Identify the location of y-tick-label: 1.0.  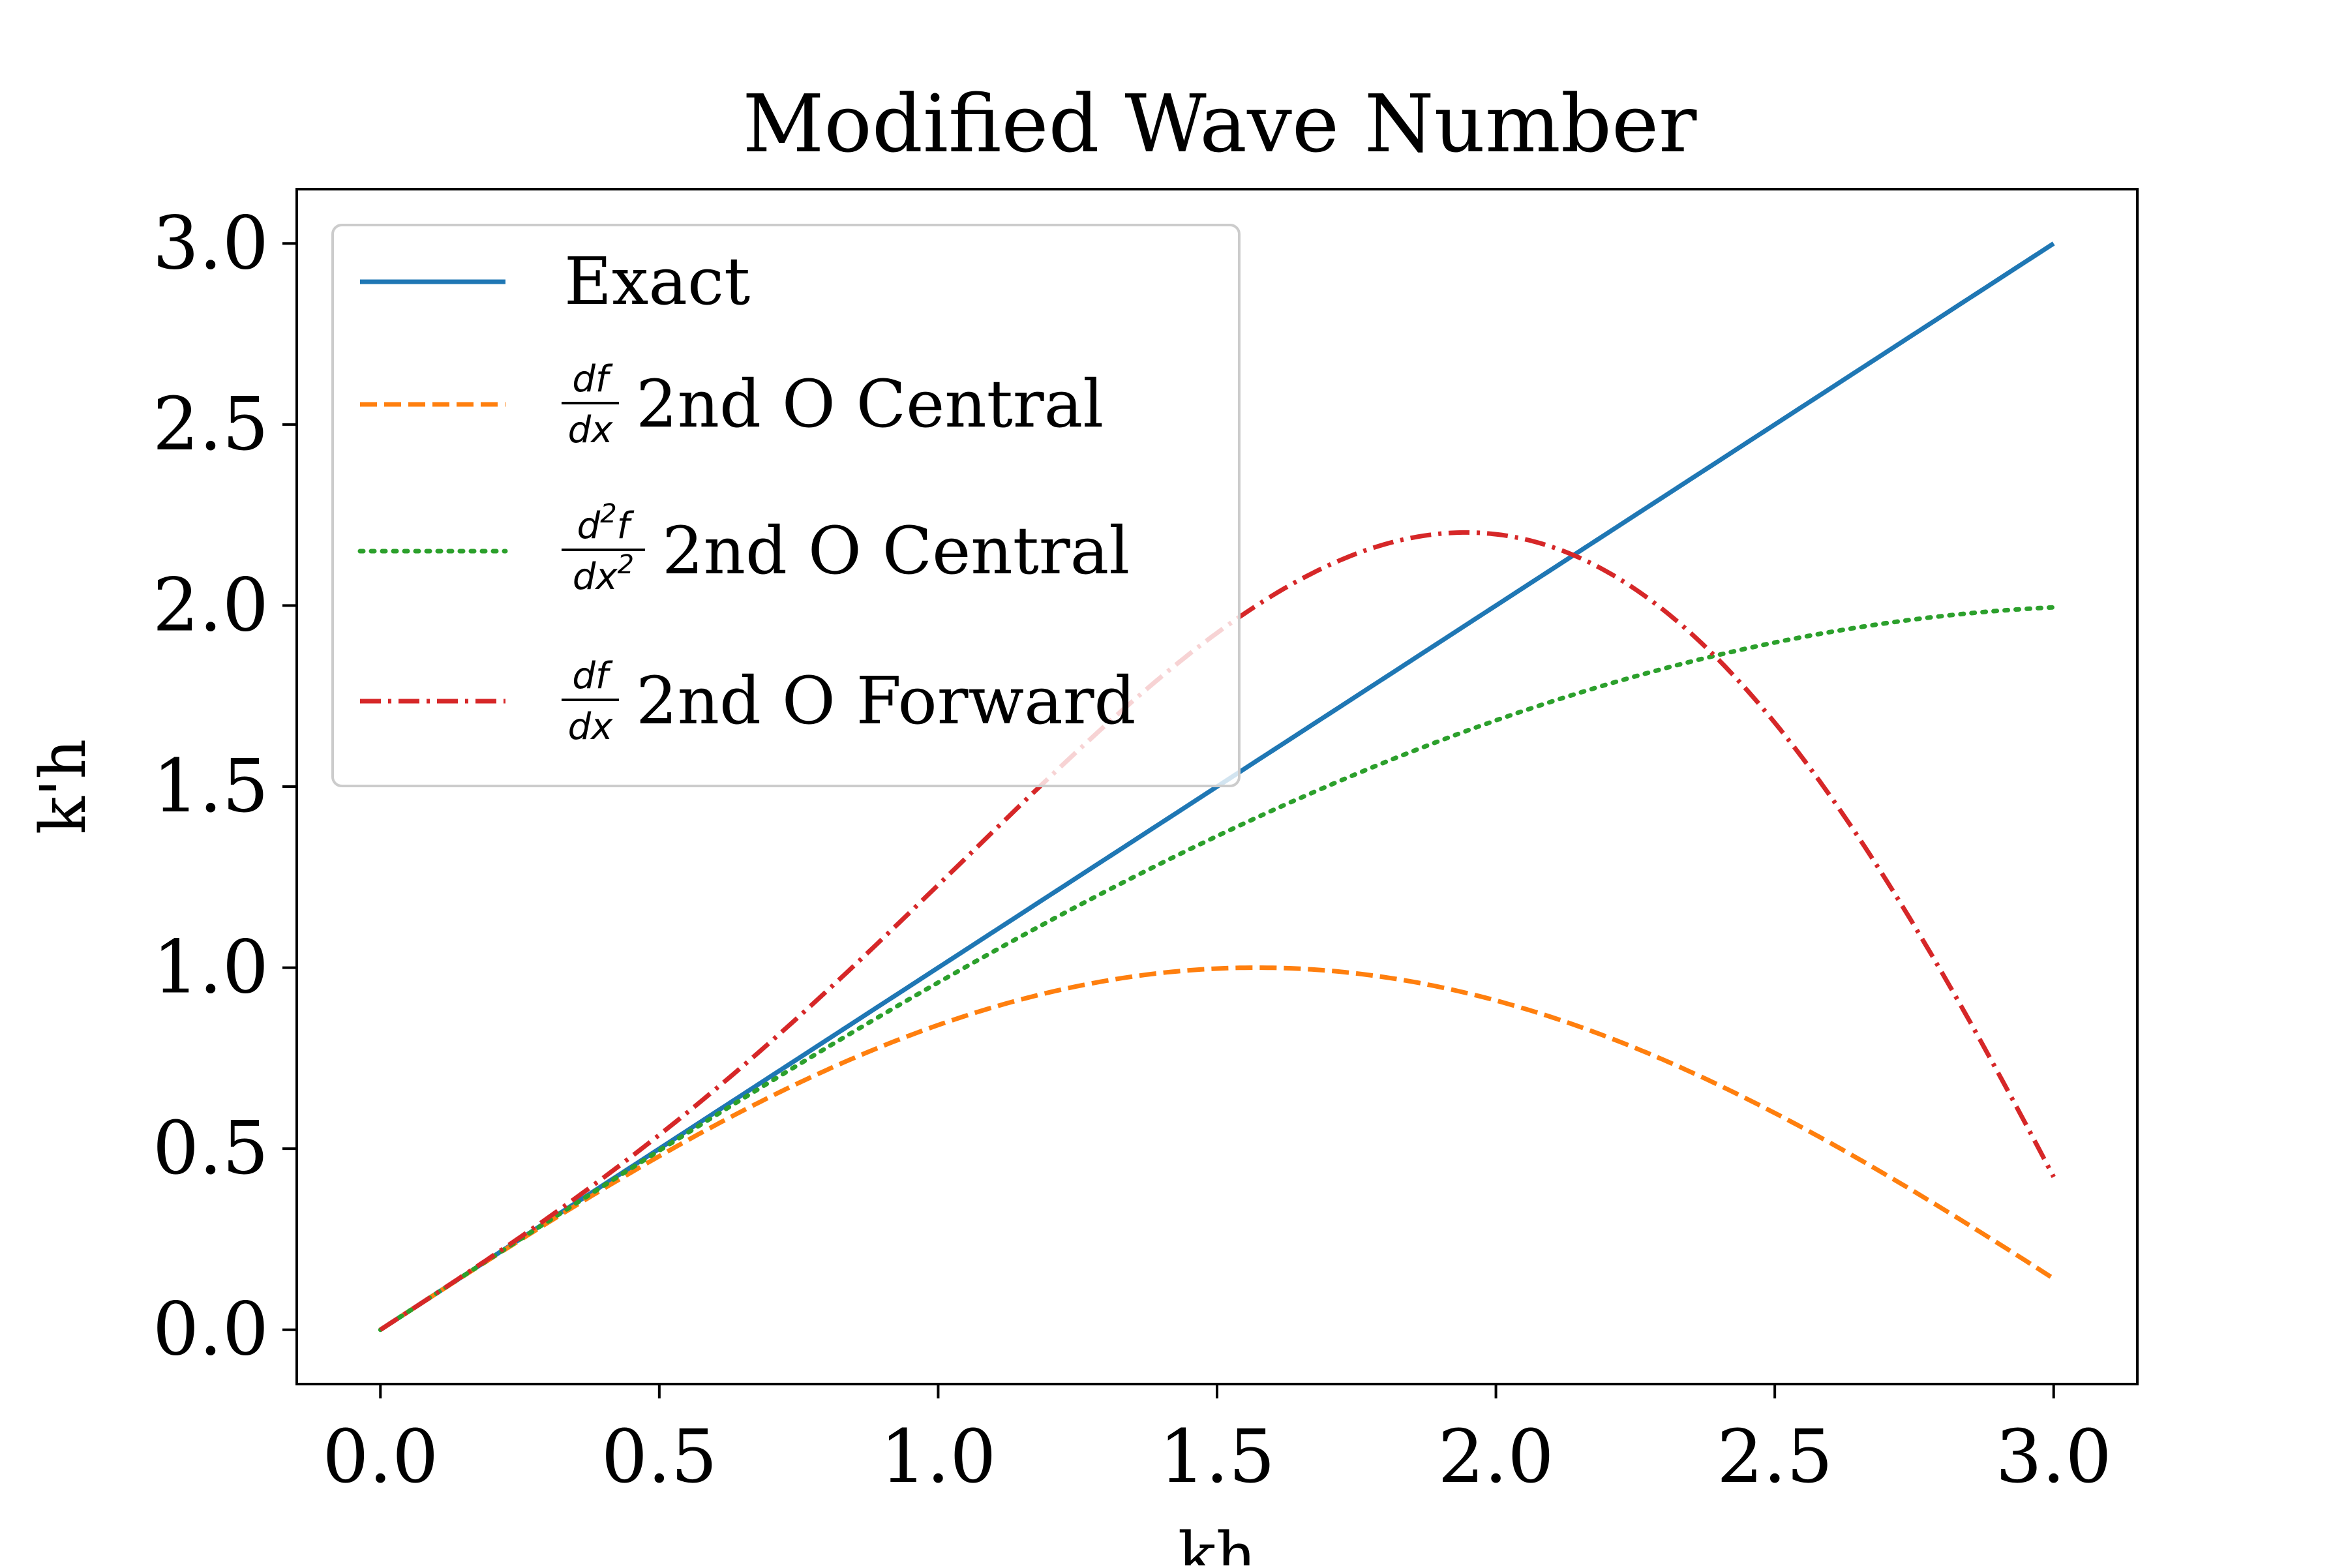
(211, 968).